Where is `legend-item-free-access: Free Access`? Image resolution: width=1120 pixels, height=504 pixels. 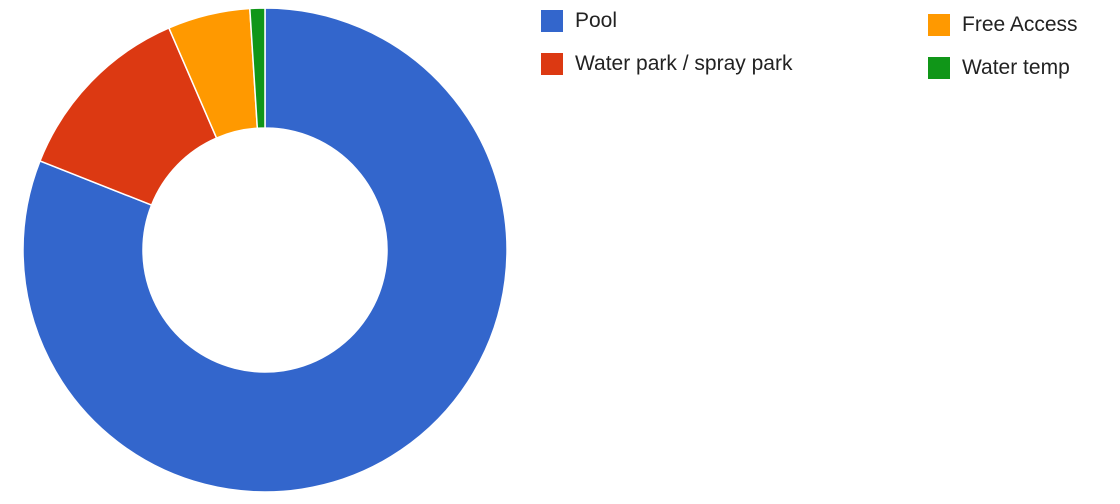
legend-item-free-access: Free Access is located at coordinates (1003, 25).